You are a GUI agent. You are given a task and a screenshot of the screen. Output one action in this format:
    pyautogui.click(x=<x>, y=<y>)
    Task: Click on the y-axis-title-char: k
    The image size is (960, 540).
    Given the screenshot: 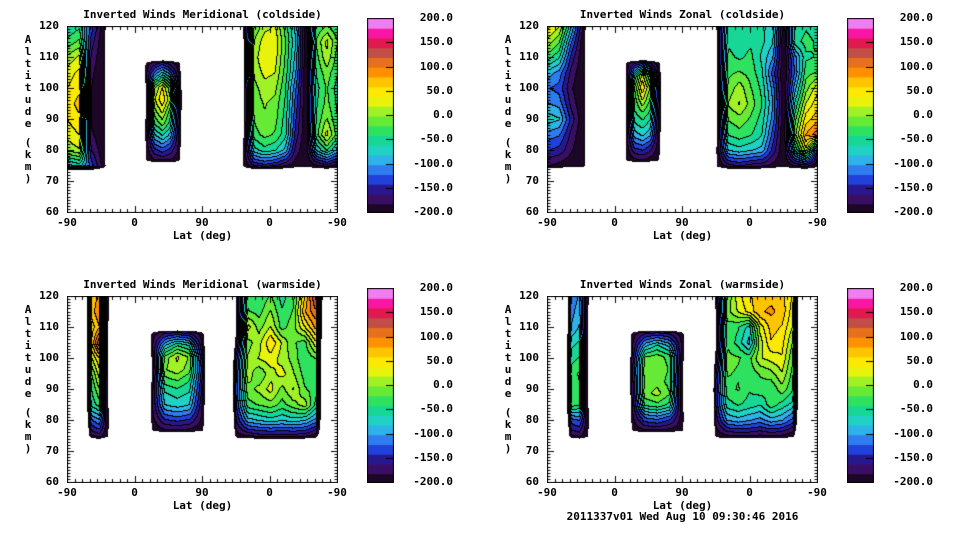 What is the action you would take?
    pyautogui.click(x=508, y=424)
    